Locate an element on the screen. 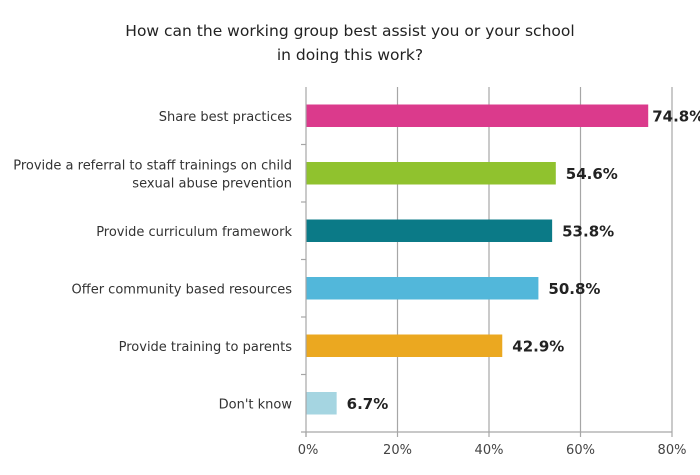 This screenshot has width=700, height=475. category-label: sexual abuse prevention is located at coordinates (212, 183).